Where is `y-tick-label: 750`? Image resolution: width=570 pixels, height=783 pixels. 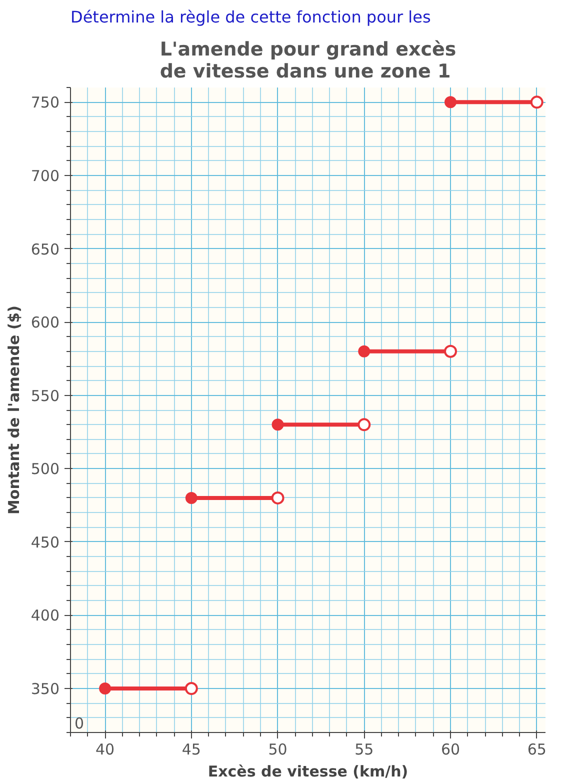
y-tick-label: 750 is located at coordinates (45, 103).